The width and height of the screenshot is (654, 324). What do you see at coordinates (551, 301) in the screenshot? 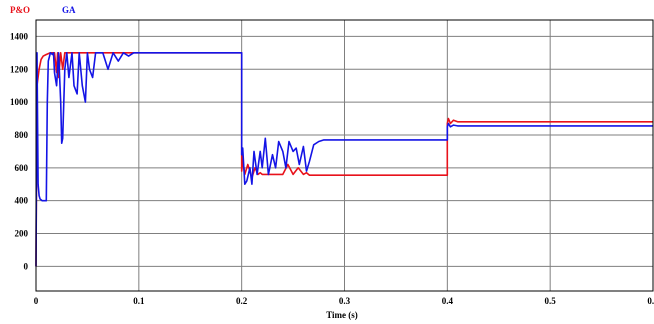
I see `x-tick-label: 0.5` at bounding box center [551, 301].